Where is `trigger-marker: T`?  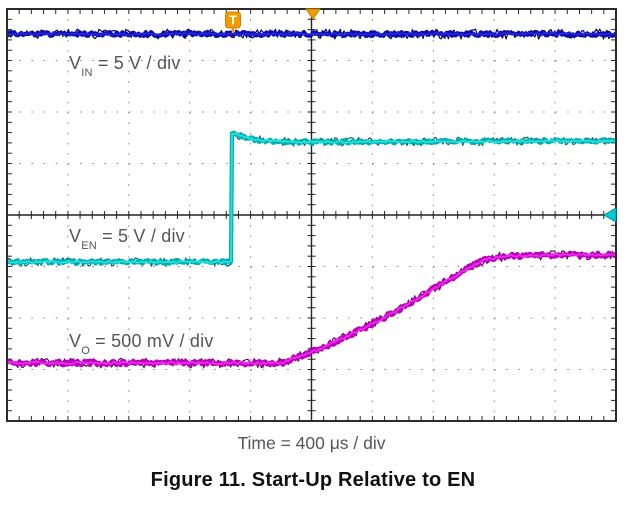
trigger-marker: T is located at coordinates (233, 22).